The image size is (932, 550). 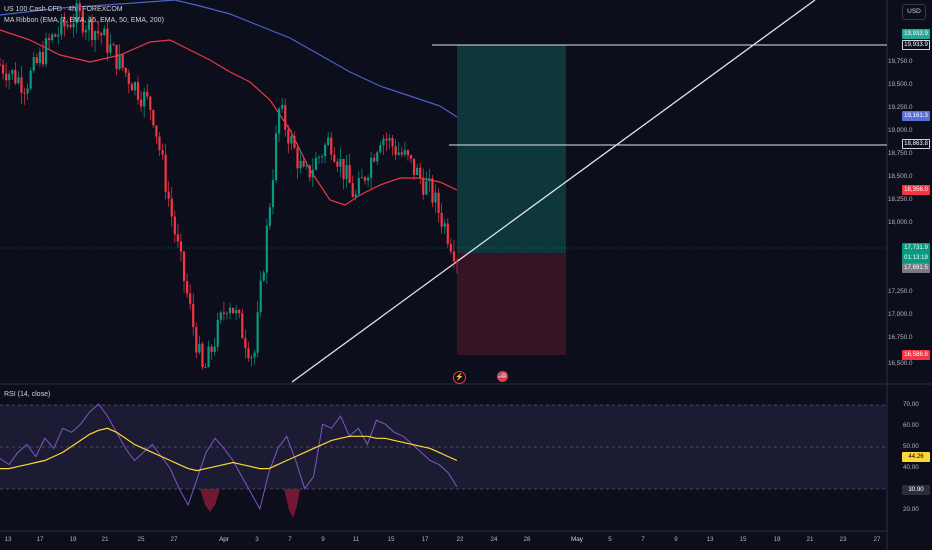 I want to click on price-axis-label: 16,750.0, so click(x=900, y=337).